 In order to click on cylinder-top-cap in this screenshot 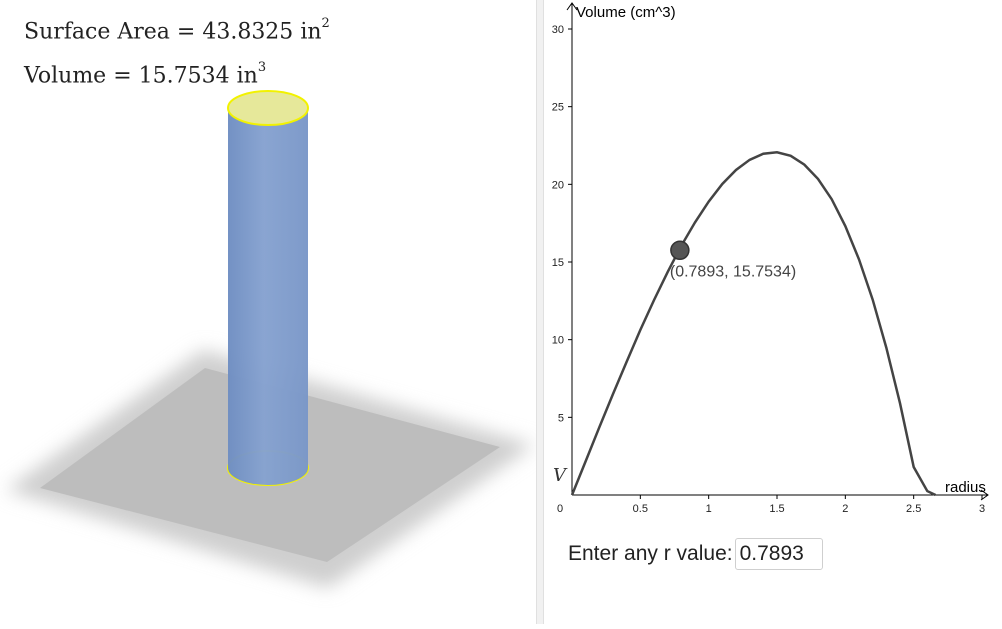, I will do `click(268, 108)`.